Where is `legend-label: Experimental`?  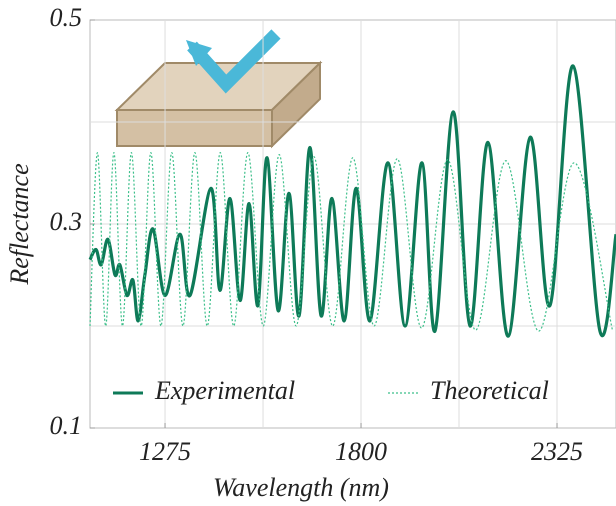 legend-label: Experimental is located at coordinates (224, 390).